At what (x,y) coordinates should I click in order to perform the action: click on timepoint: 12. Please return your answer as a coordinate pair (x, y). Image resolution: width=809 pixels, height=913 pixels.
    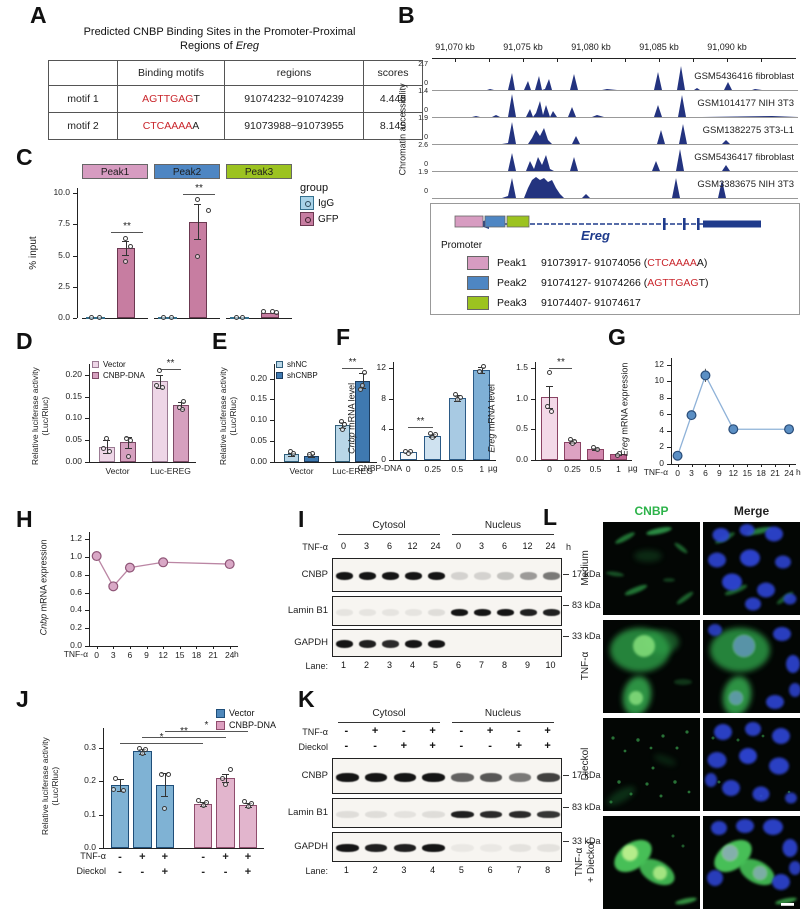
    Looking at the image, I should click on (527, 546).